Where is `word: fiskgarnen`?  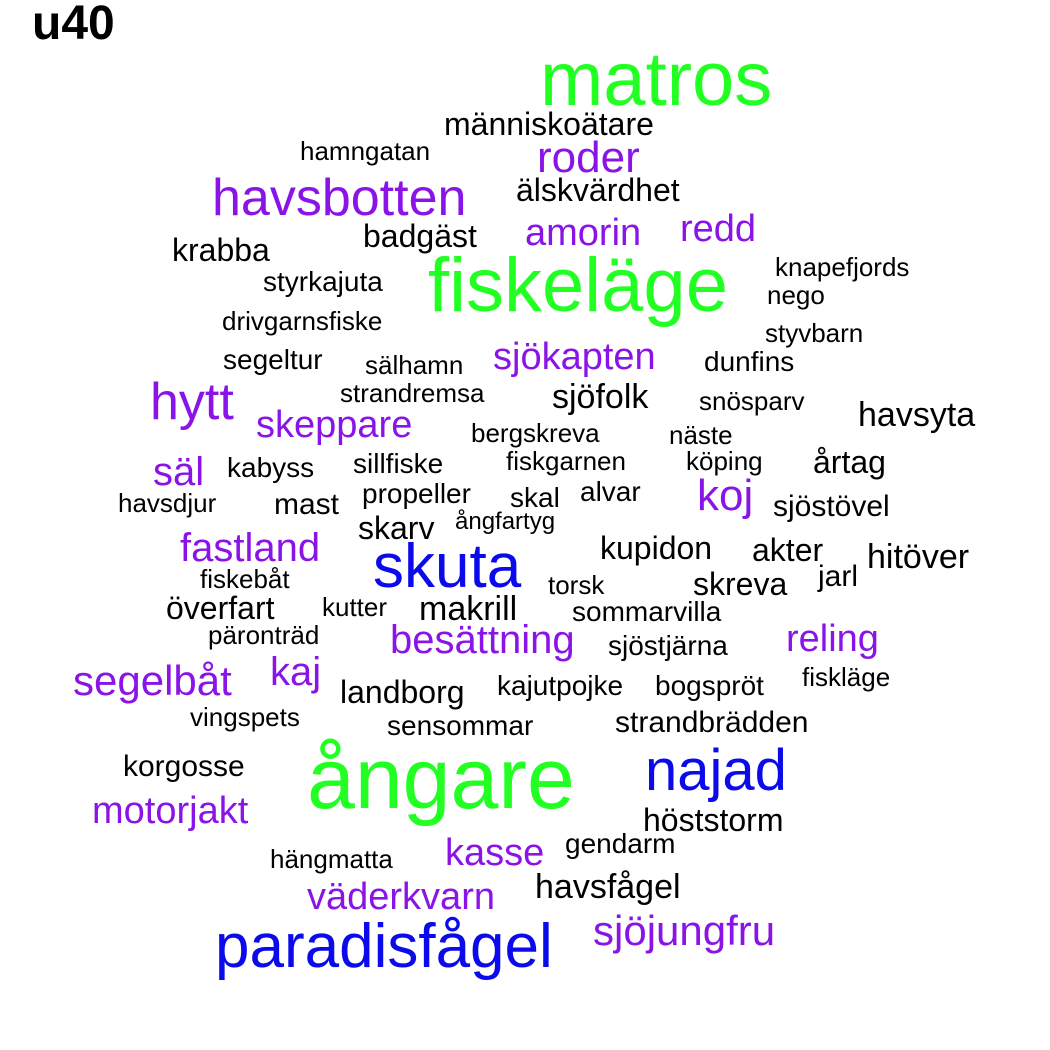 word: fiskgarnen is located at coordinates (566, 461).